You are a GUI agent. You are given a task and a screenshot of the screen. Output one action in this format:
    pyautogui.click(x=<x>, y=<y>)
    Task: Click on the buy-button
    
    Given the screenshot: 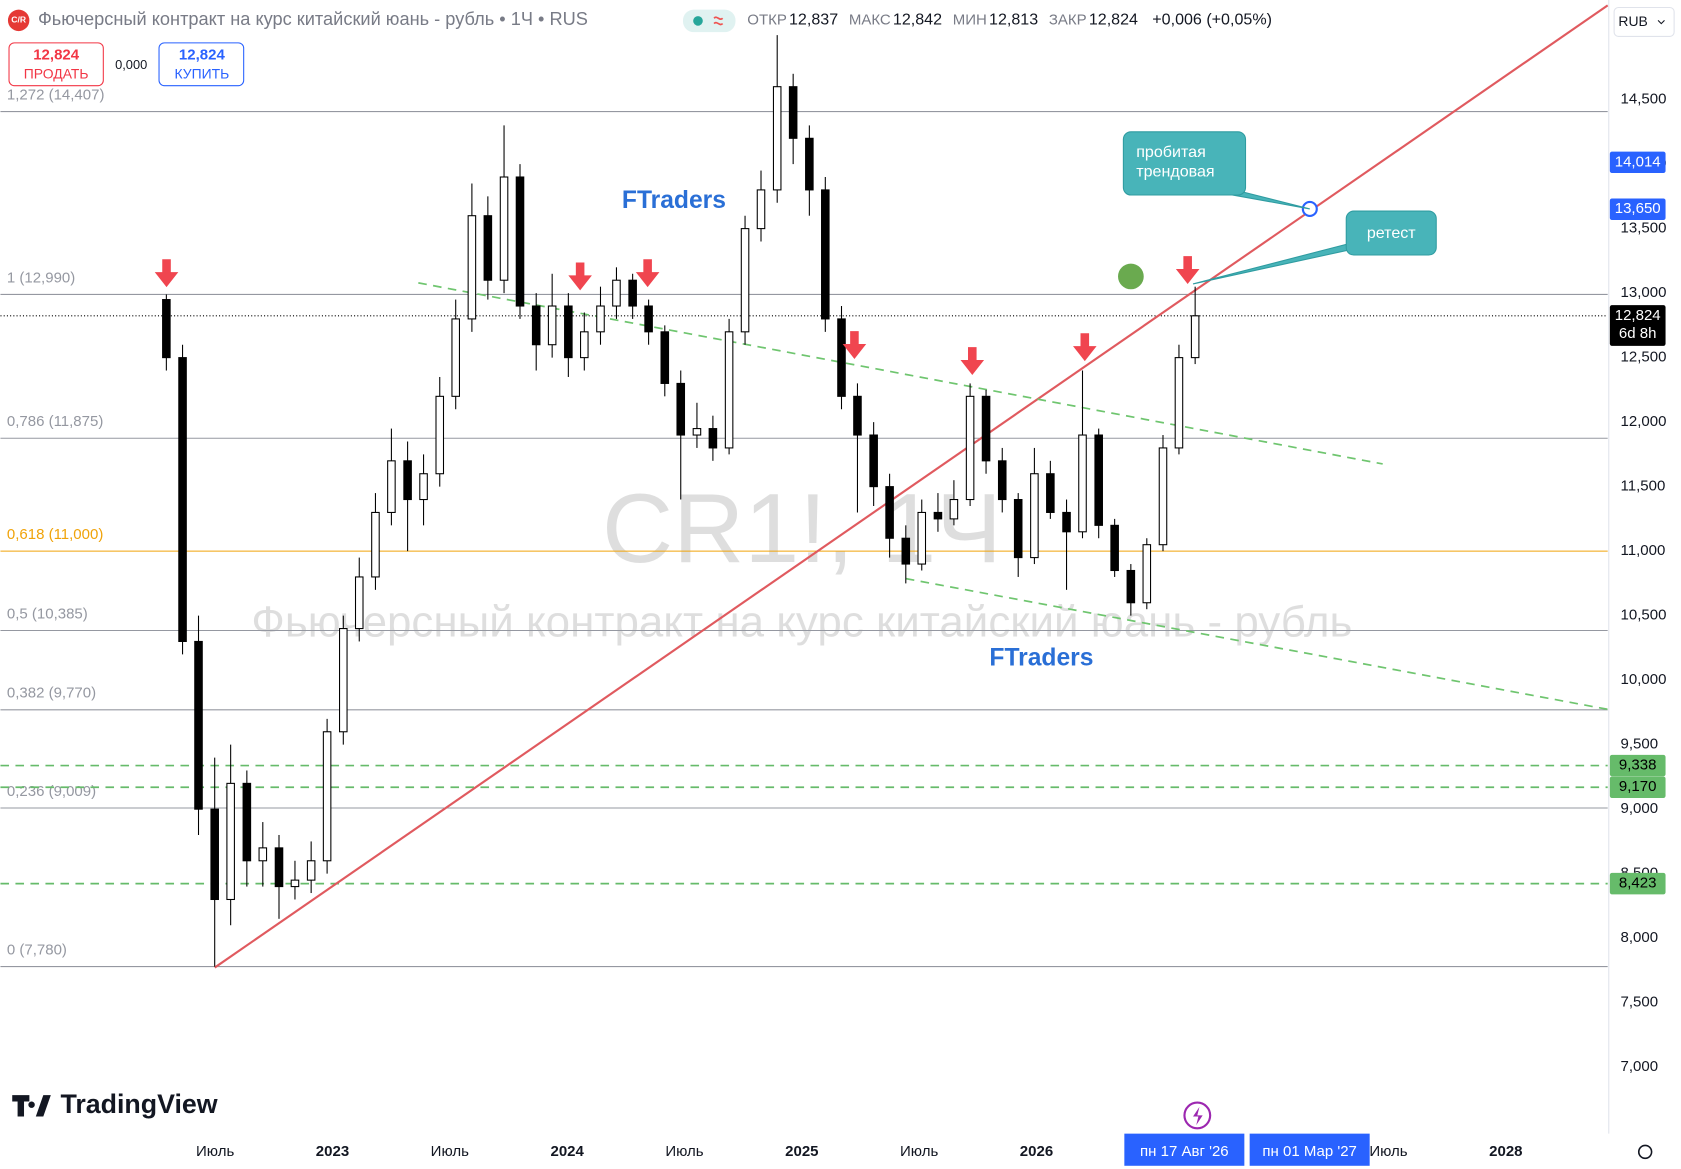 What is the action you would take?
    pyautogui.click(x=201, y=64)
    